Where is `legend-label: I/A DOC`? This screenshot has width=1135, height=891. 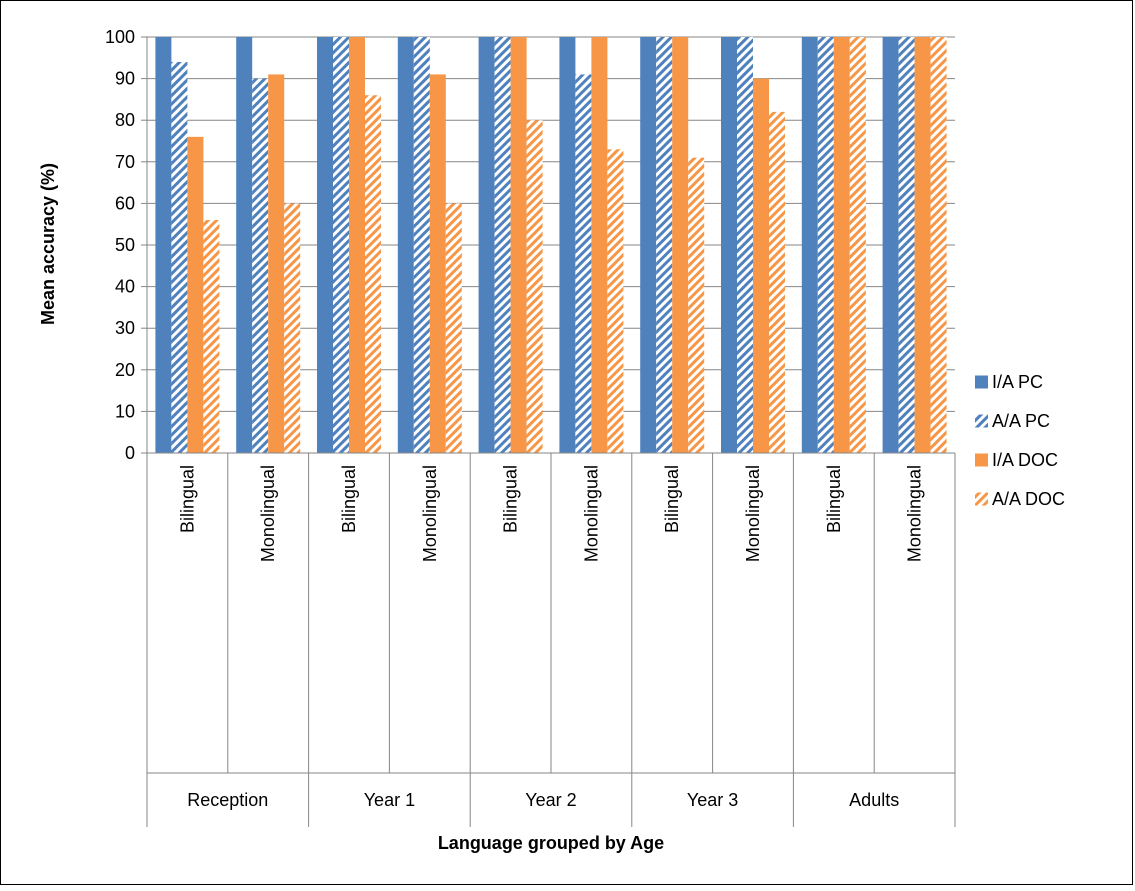 legend-label: I/A DOC is located at coordinates (1025, 460).